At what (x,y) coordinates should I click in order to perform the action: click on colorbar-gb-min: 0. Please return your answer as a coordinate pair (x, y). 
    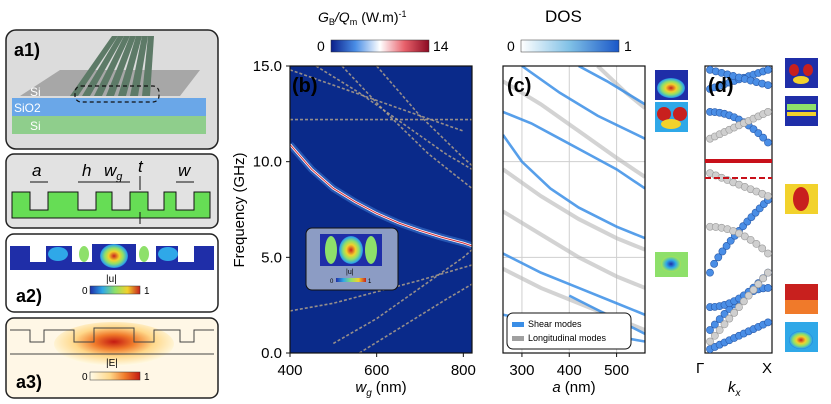
    Looking at the image, I should click on (321, 46).